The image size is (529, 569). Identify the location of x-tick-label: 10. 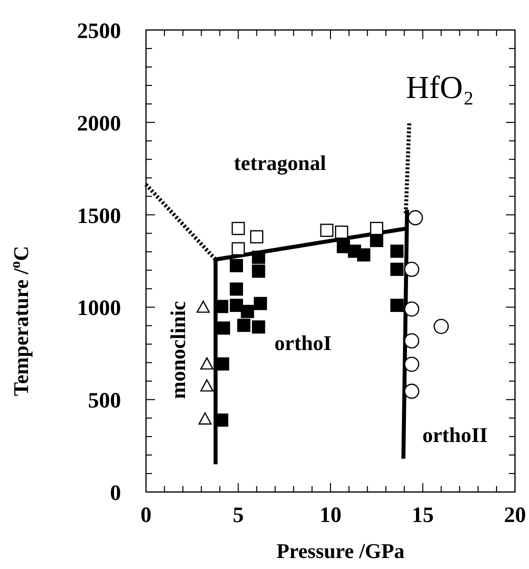
(331, 514).